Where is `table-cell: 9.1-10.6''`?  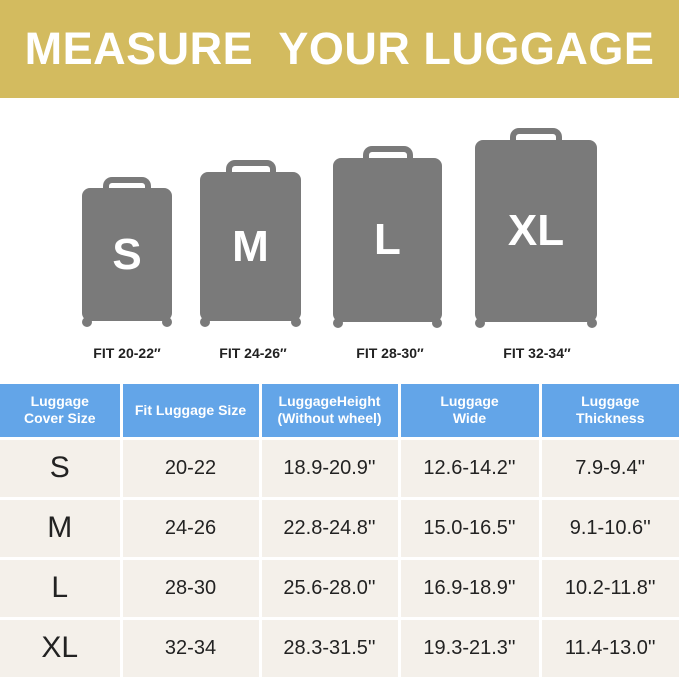 table-cell: 9.1-10.6'' is located at coordinates (608, 528).